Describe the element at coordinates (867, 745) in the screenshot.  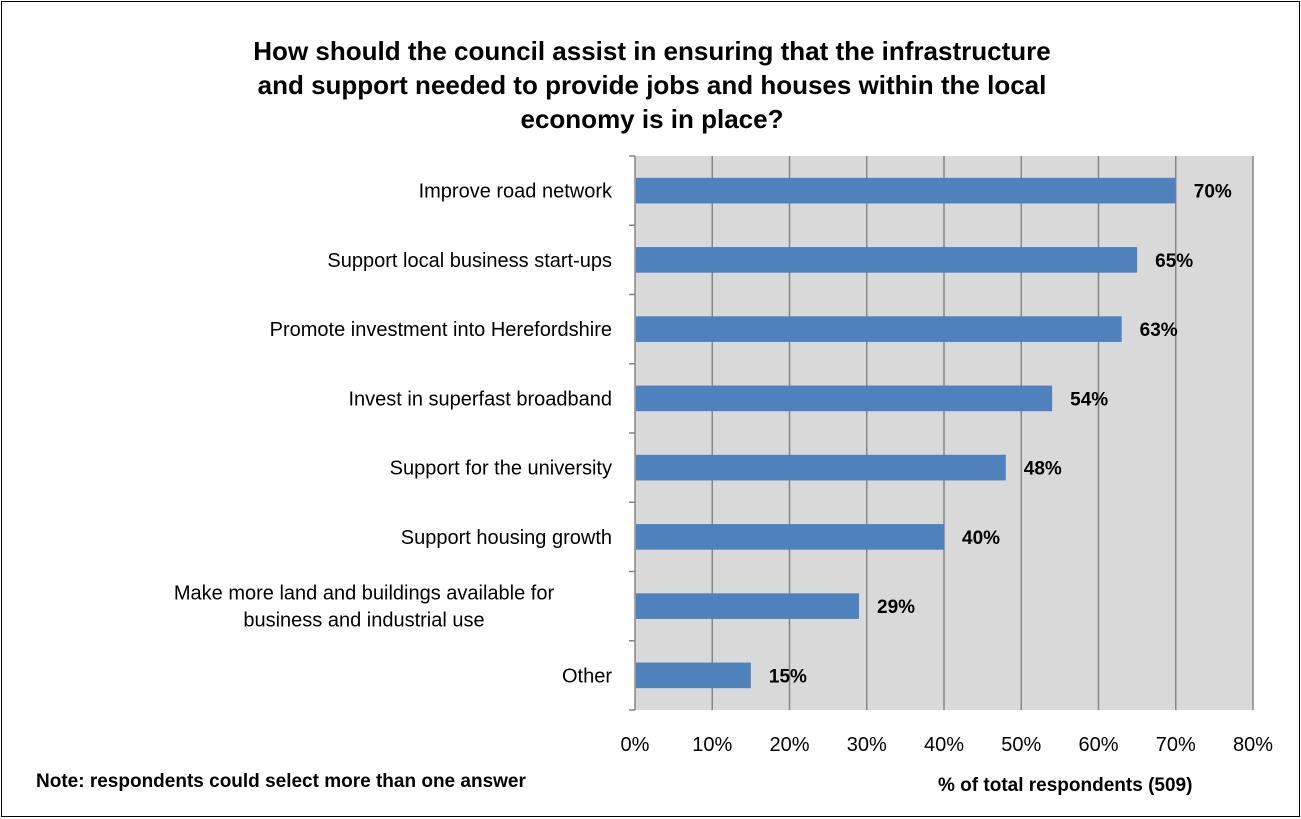
I see `x-tick-label: 30%` at that location.